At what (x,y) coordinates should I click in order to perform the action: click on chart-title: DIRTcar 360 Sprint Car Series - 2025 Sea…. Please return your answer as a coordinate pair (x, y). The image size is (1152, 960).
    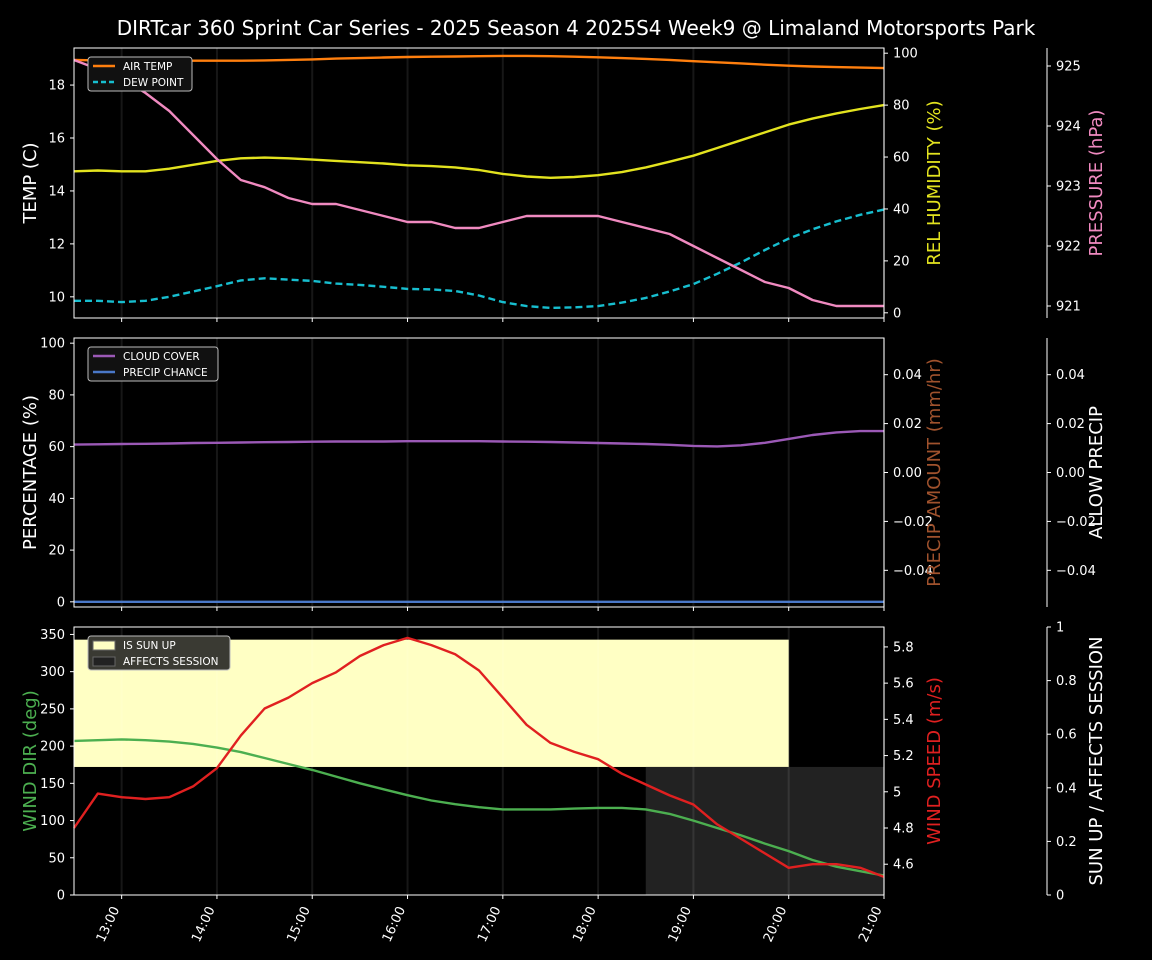
    Looking at the image, I should click on (576, 28).